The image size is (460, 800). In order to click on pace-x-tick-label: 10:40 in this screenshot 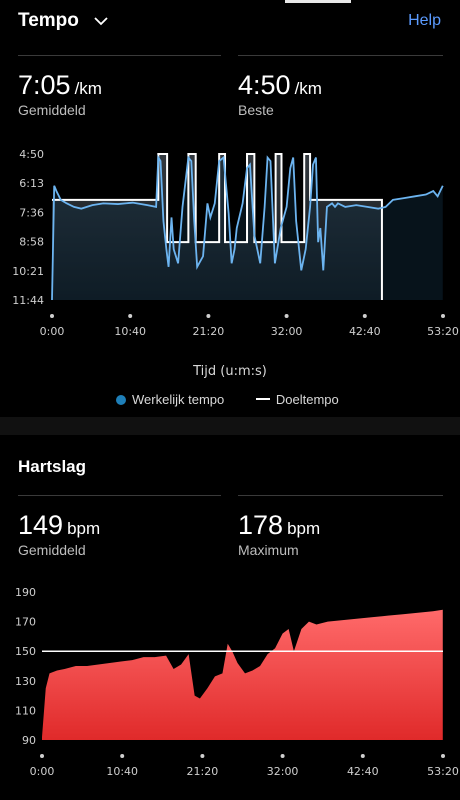, I will do `click(130, 331)`.